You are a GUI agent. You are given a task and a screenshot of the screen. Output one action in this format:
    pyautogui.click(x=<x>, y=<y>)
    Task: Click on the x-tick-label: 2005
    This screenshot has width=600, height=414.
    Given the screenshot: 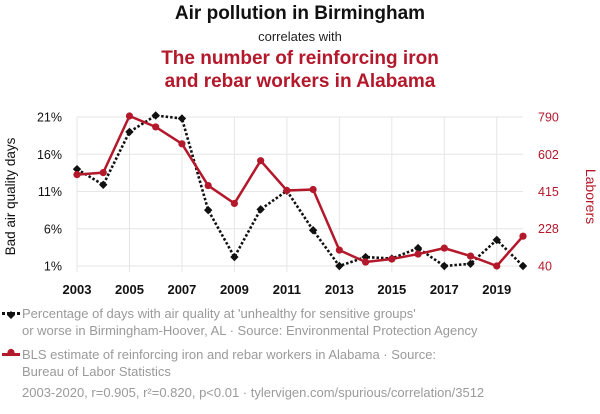 What is the action you would take?
    pyautogui.click(x=129, y=289)
    